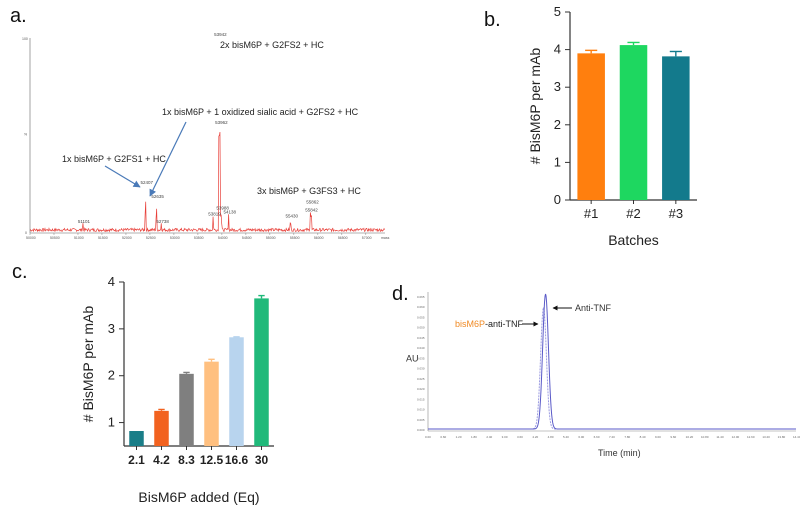 Image resolution: width=800 pixels, height=512 pixels. I want to click on d-y-tick-label: 0.015, so click(421, 399).